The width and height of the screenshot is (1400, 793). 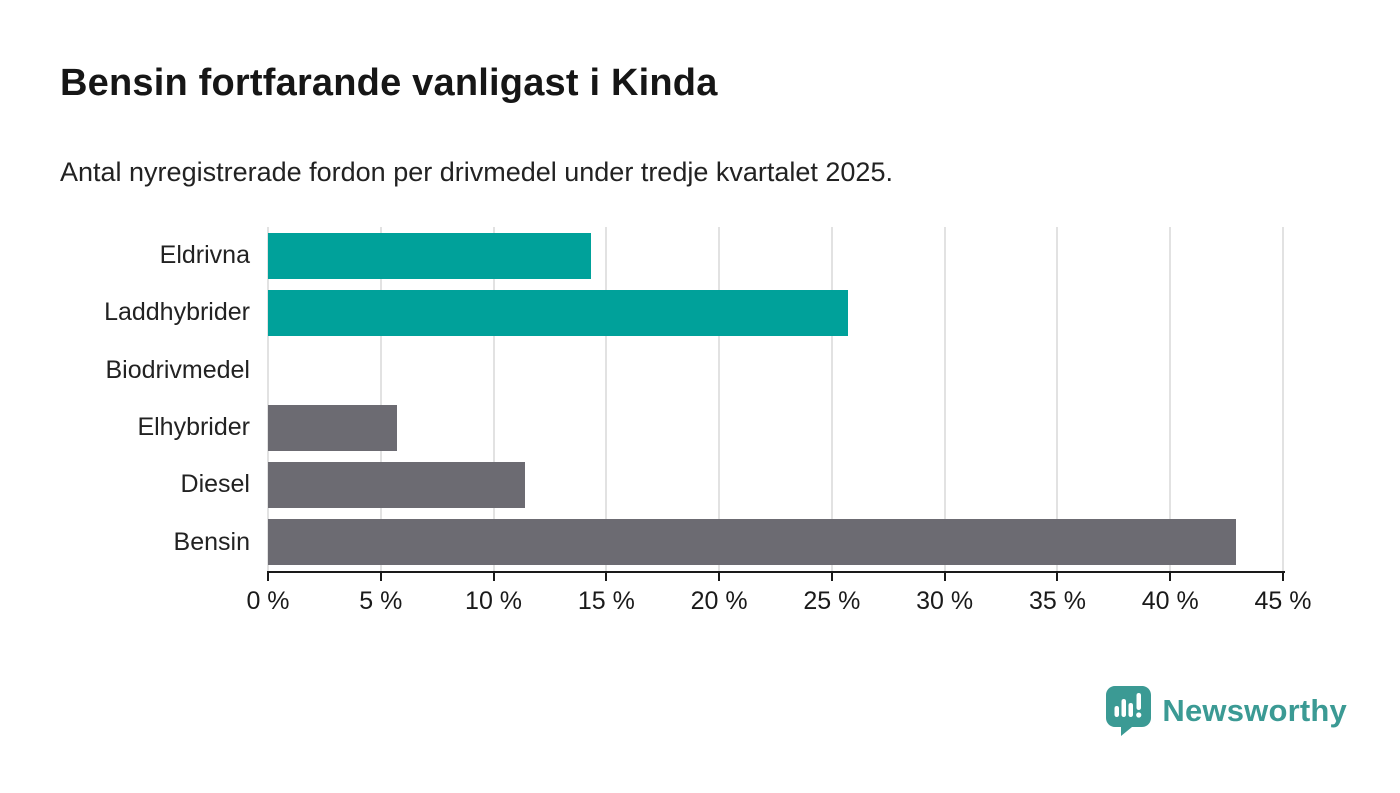 What do you see at coordinates (1283, 601) in the screenshot?
I see `x-tick-label: 45 %` at bounding box center [1283, 601].